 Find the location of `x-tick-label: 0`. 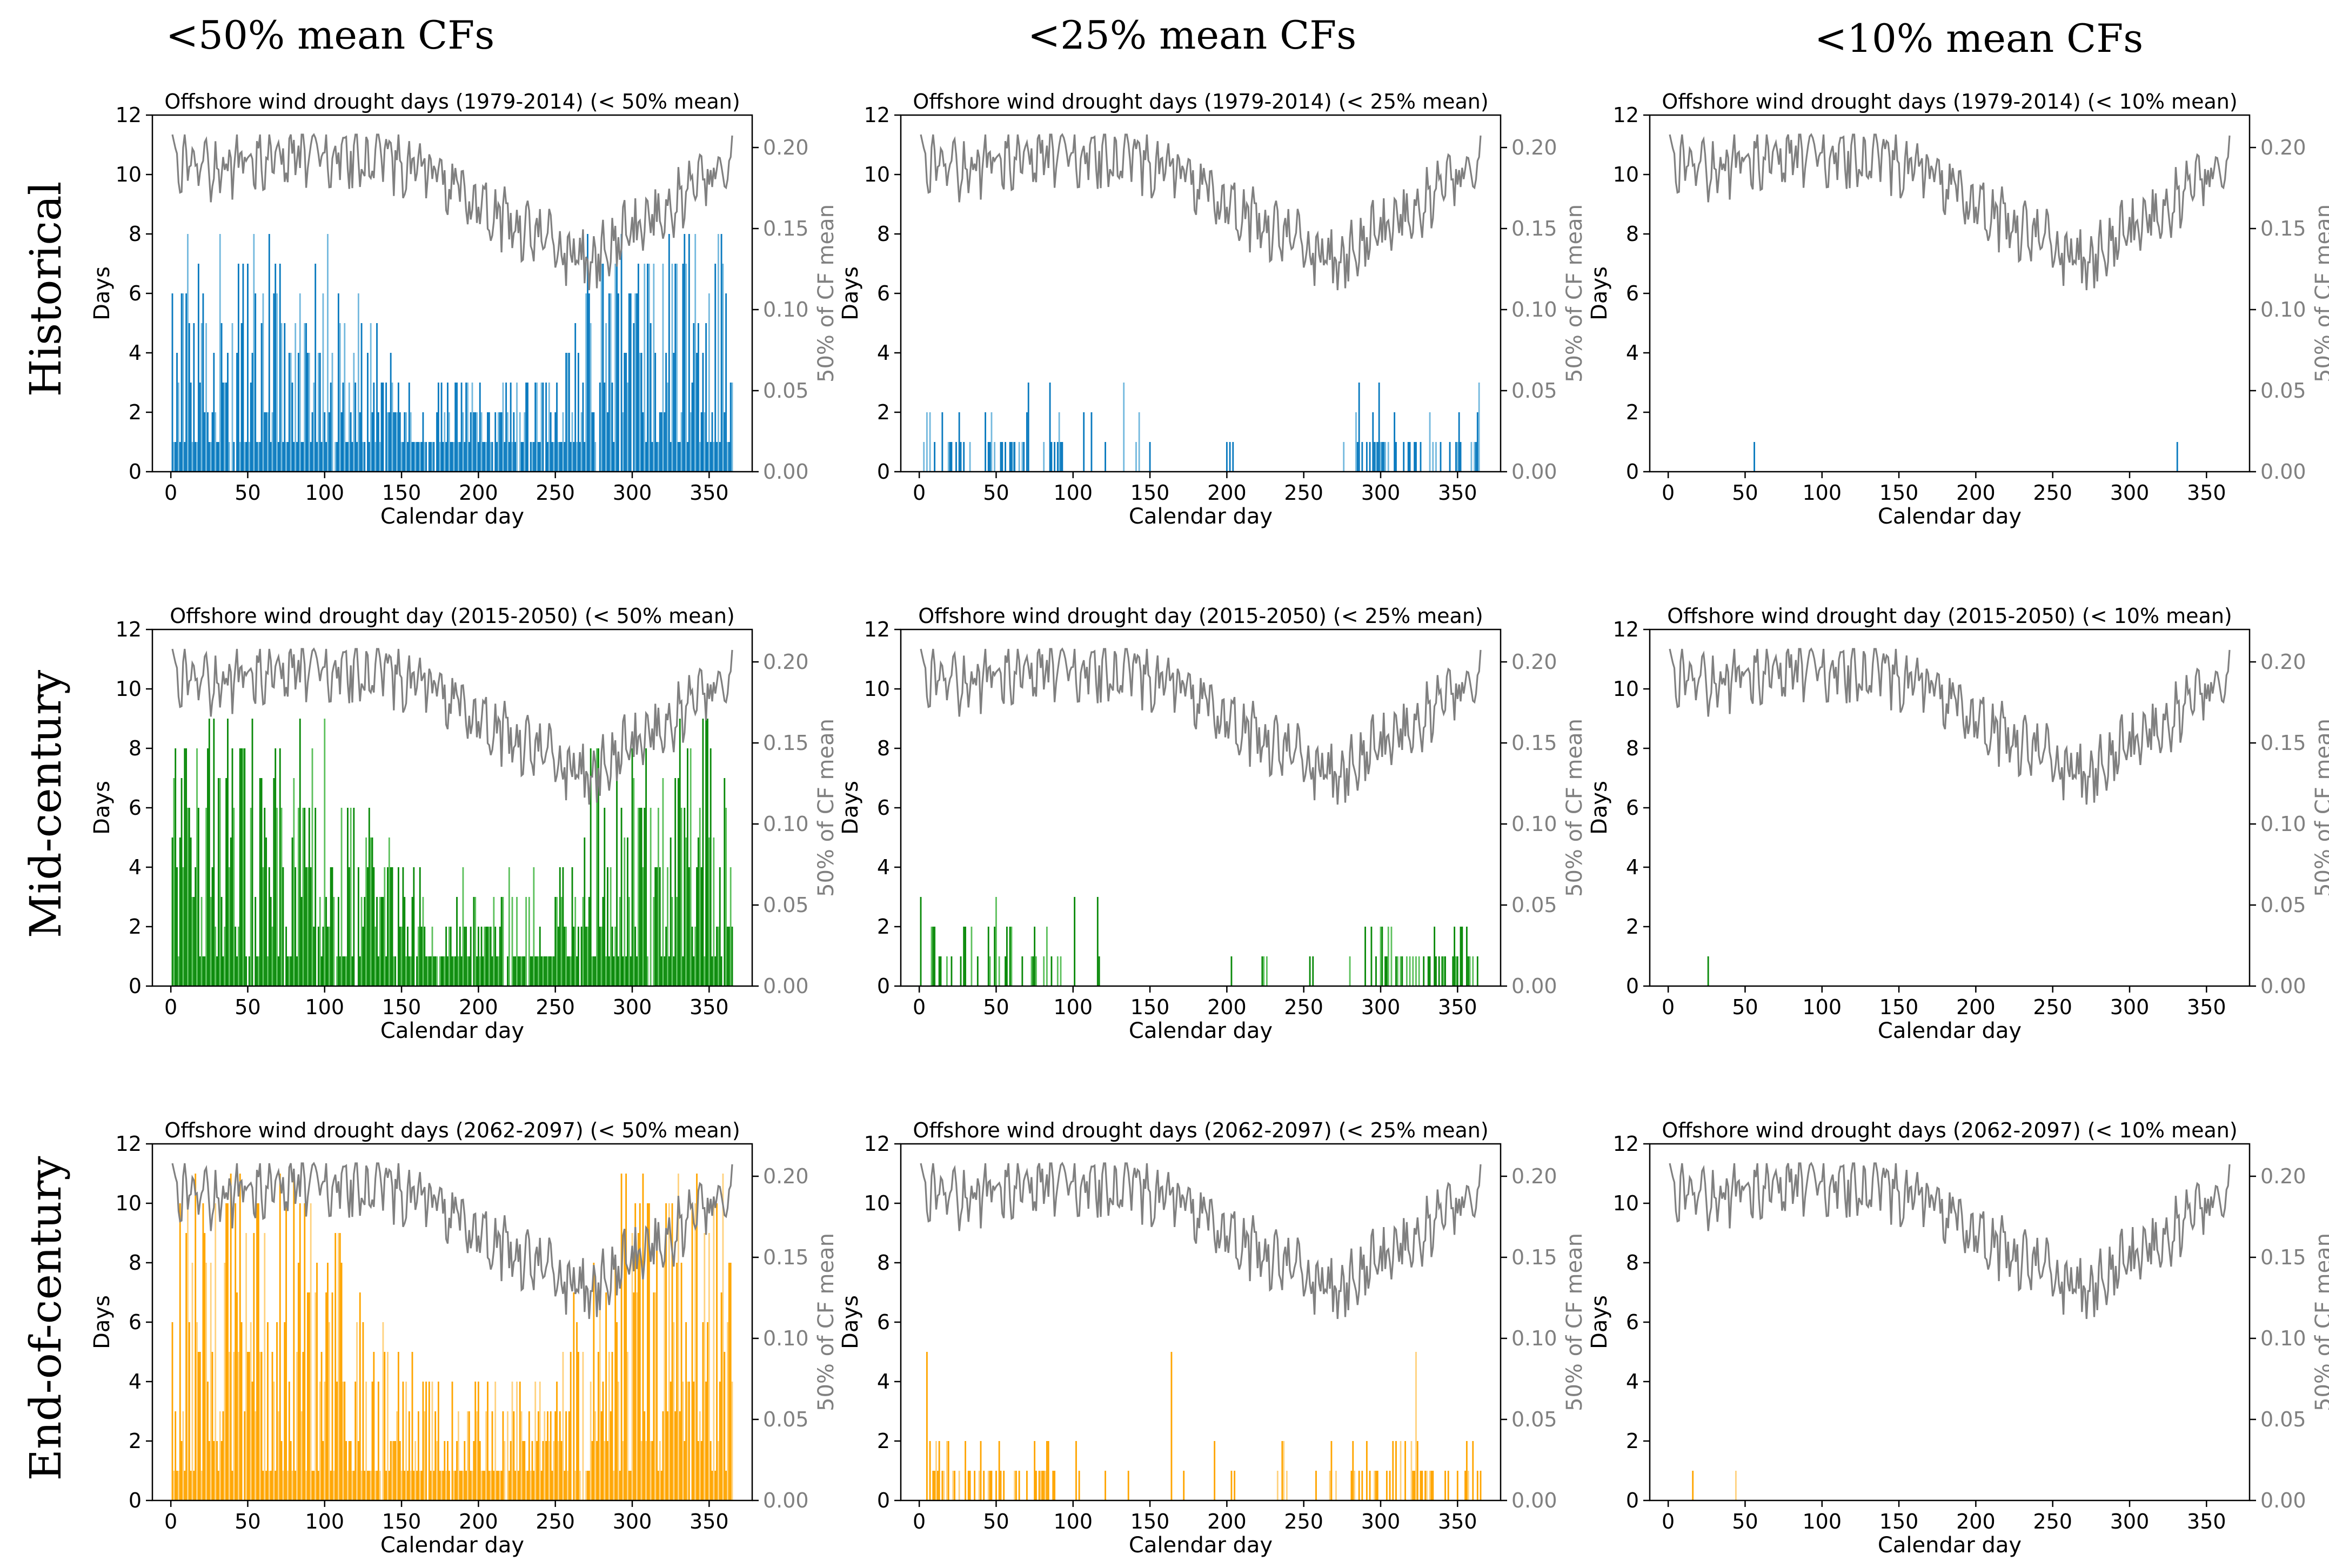

x-tick-label: 0 is located at coordinates (1668, 1007).